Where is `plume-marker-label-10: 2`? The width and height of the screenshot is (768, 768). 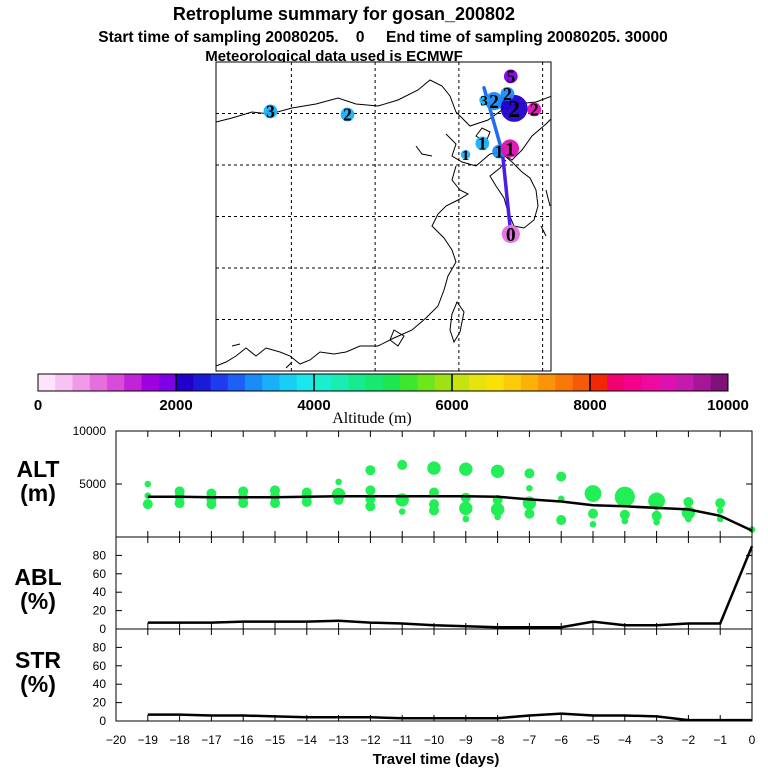 plume-marker-label-10: 2 is located at coordinates (347, 115).